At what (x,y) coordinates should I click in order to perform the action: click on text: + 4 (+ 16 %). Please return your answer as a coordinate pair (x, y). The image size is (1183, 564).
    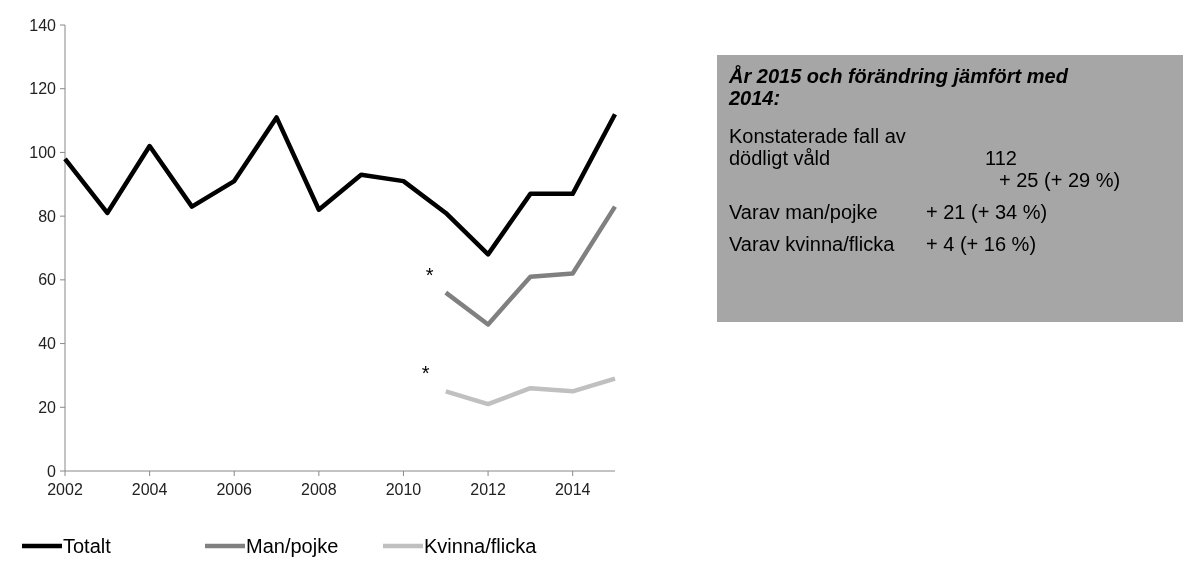
    Looking at the image, I should click on (981, 244).